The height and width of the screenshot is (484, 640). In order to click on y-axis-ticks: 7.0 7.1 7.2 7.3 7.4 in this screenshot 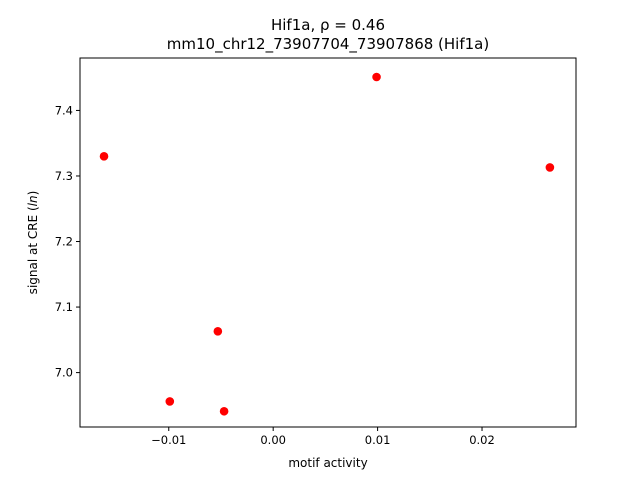, I will do `click(67, 241)`.